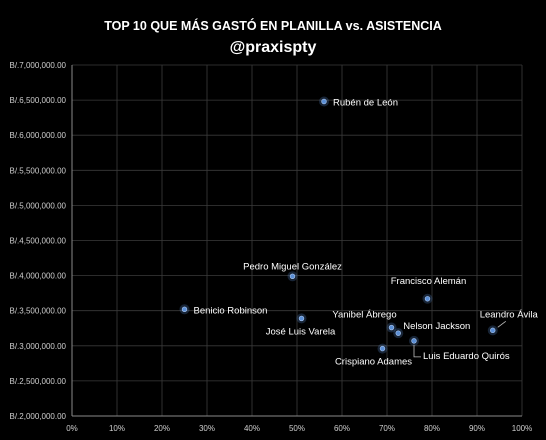 This screenshot has width=546, height=440. What do you see at coordinates (38, 241) in the screenshot?
I see `y-tick-label: B/.4,500,000.00` at bounding box center [38, 241].